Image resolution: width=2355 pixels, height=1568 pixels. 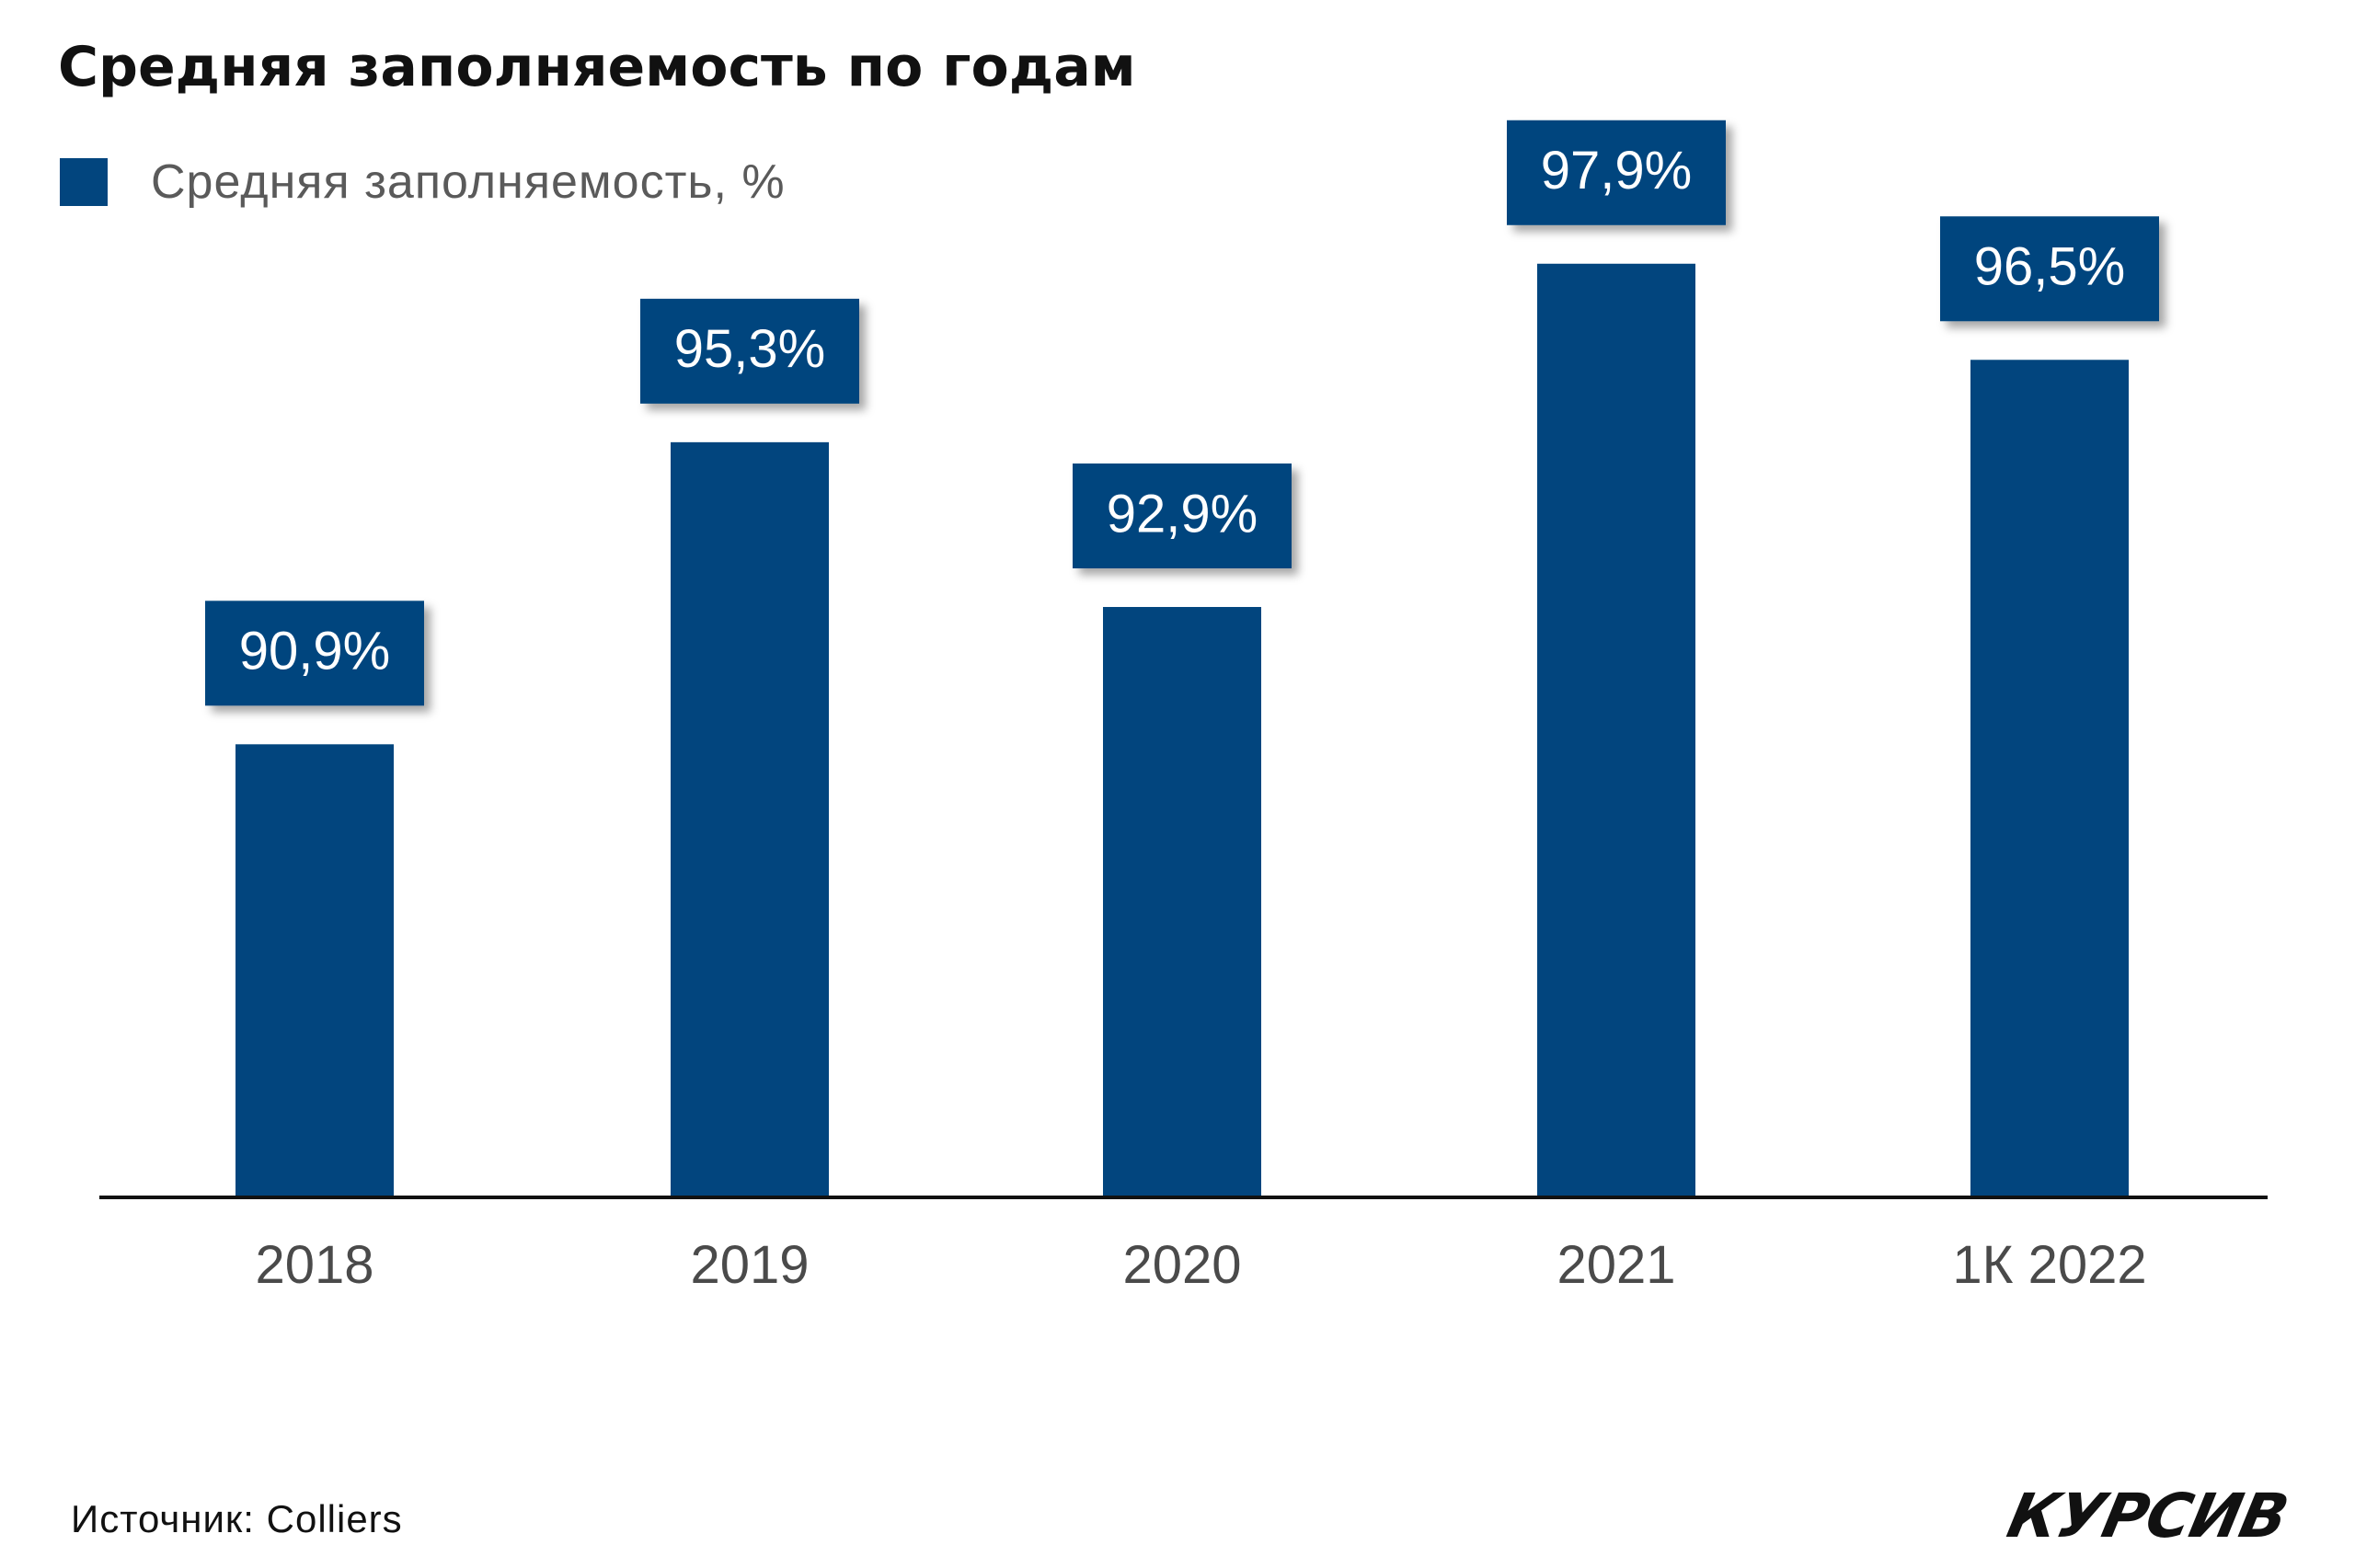 I want to click on data-label-3: 92,9%, so click(x=1182, y=514).